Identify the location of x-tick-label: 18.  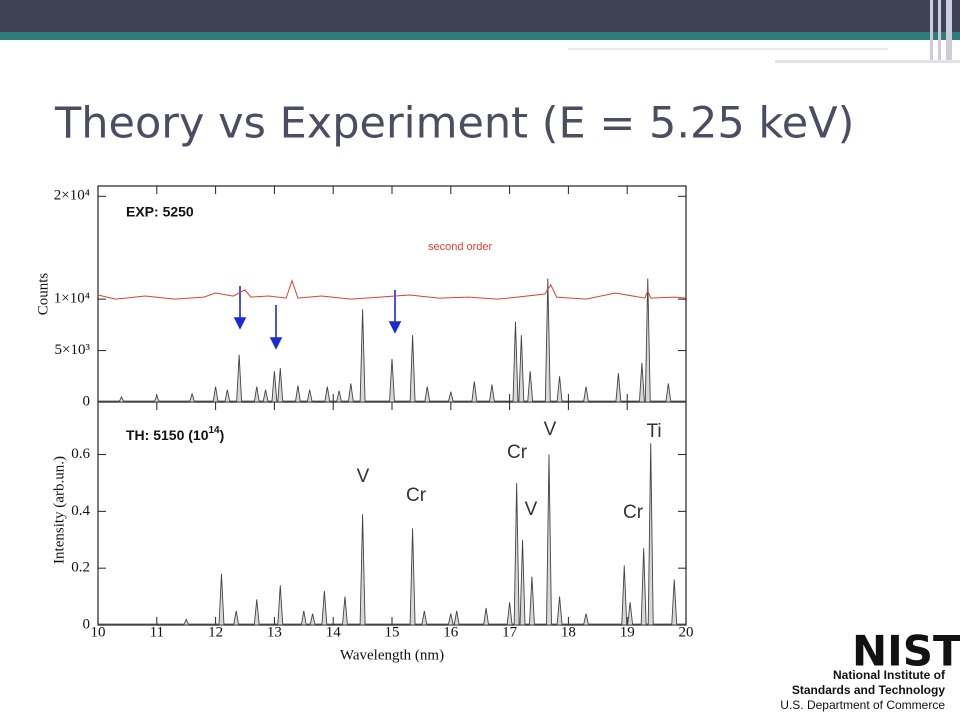
(568, 632).